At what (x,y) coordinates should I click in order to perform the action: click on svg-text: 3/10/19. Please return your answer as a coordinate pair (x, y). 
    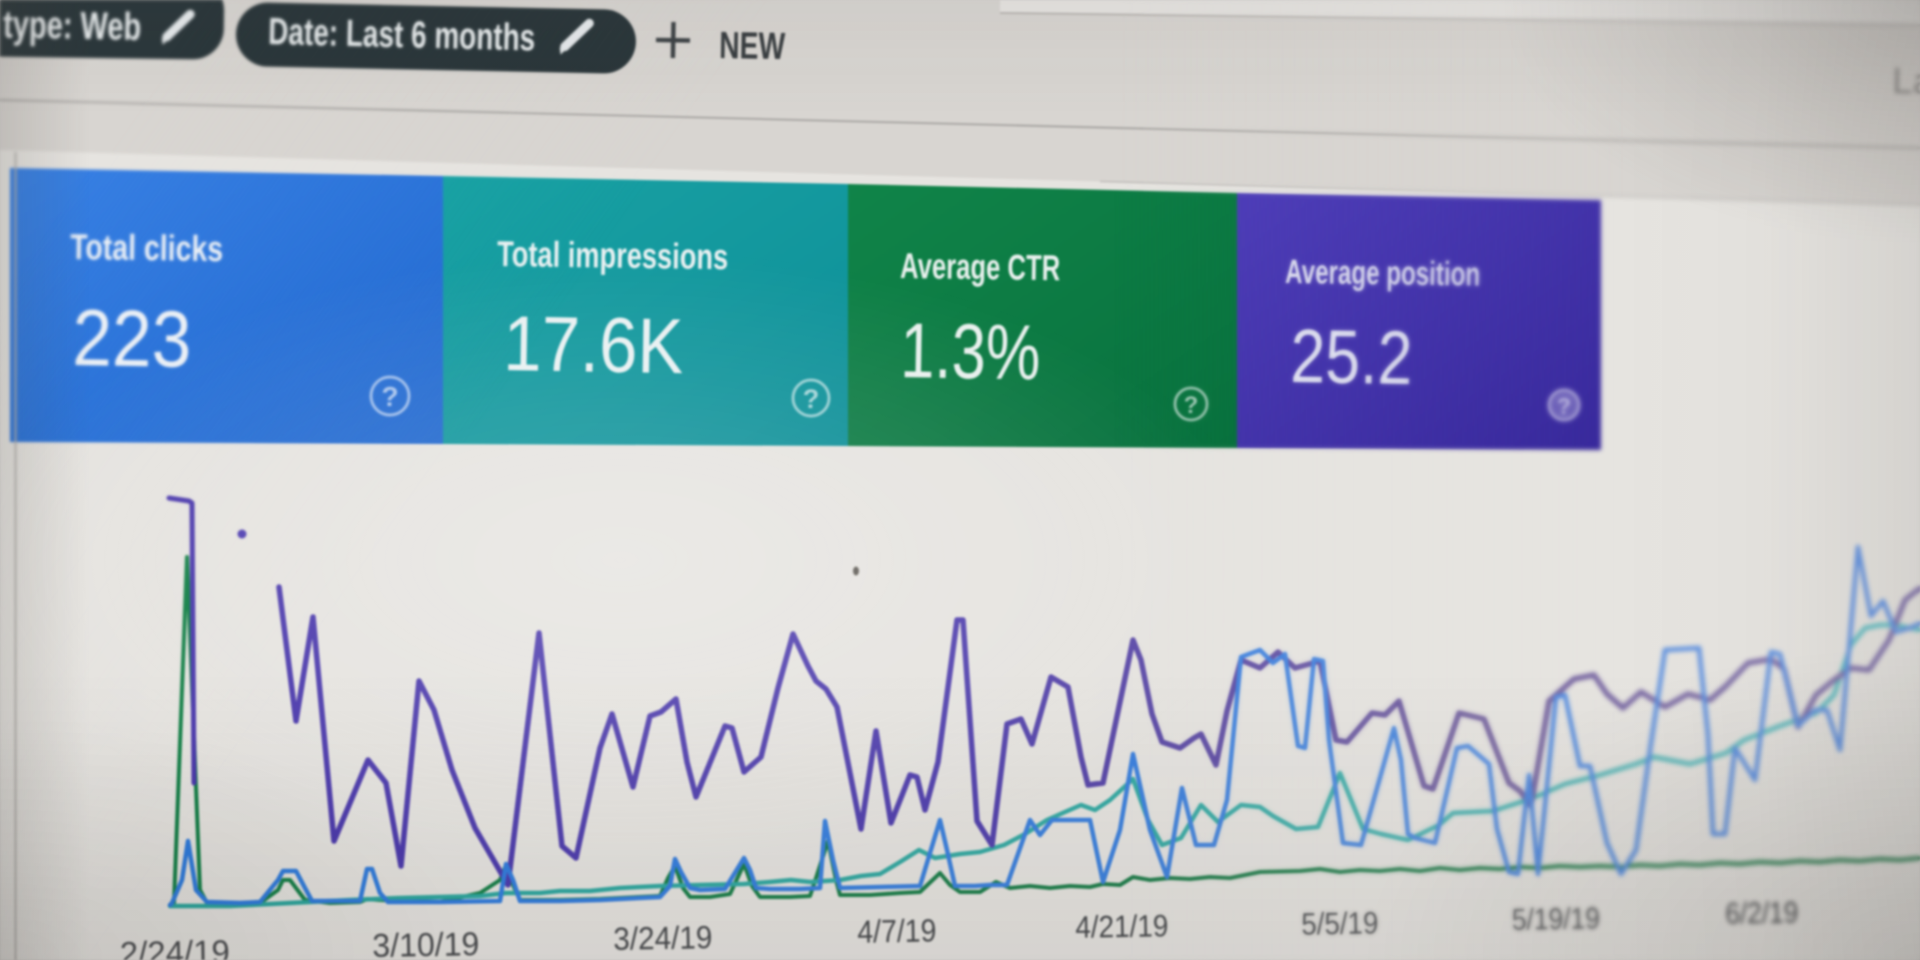
    Looking at the image, I should click on (426, 942).